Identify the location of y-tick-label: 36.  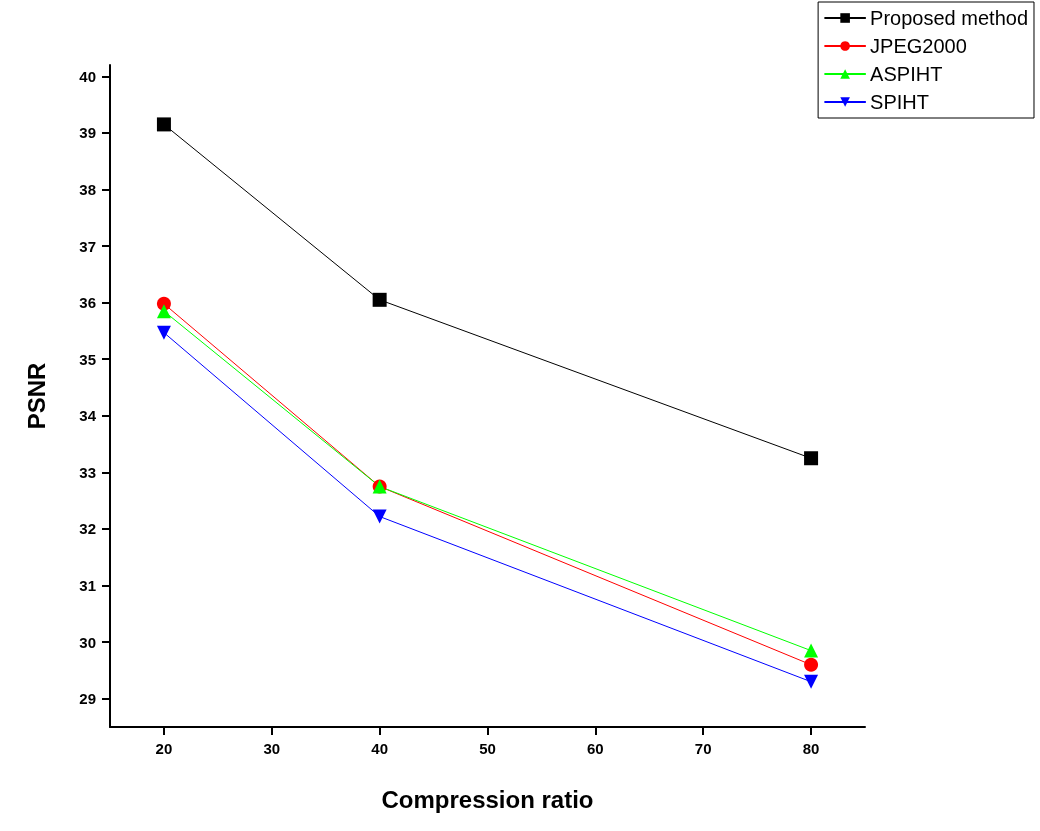
(87, 303).